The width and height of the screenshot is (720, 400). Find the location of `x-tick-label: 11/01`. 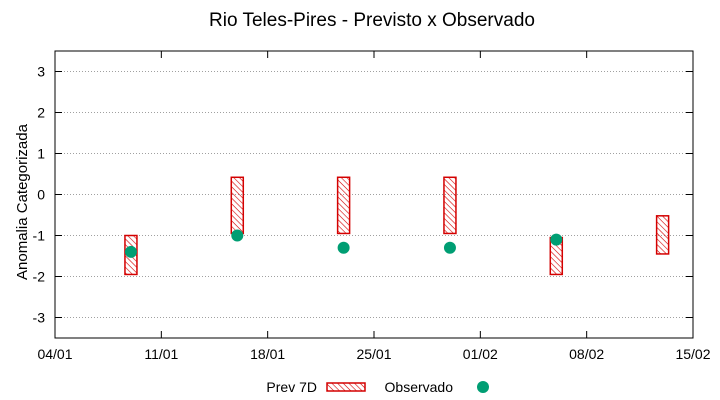

x-tick-label: 11/01 is located at coordinates (161, 354).